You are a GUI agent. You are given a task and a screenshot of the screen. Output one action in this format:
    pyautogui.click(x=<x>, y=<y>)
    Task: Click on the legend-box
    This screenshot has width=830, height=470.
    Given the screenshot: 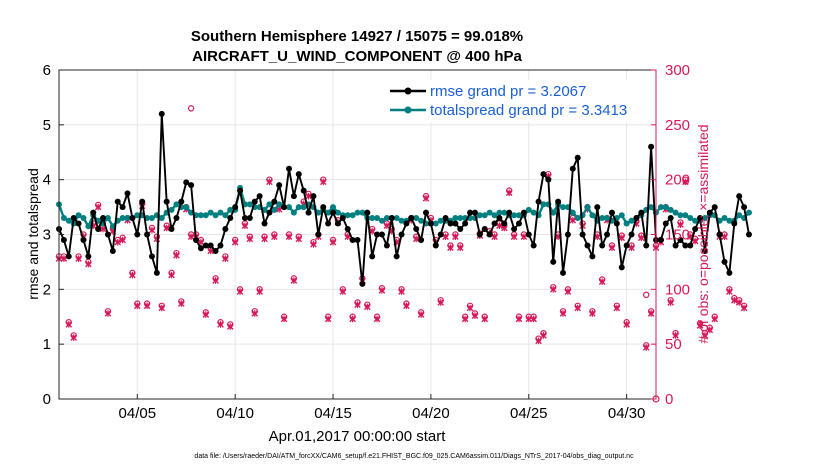 What is the action you would take?
    pyautogui.click(x=517, y=101)
    